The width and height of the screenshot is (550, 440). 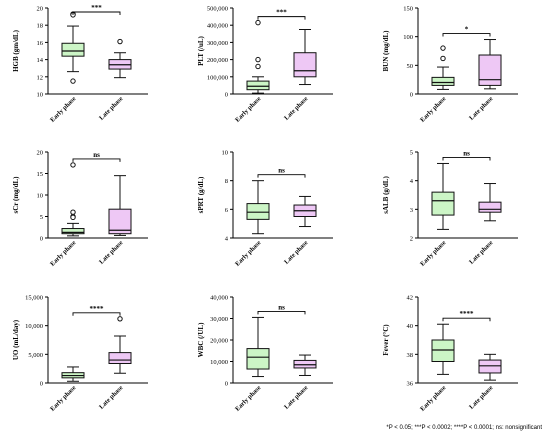 What do you see at coordinates (386, 340) in the screenshot?
I see `y-axis-label: Fever (°C)` at bounding box center [386, 340].